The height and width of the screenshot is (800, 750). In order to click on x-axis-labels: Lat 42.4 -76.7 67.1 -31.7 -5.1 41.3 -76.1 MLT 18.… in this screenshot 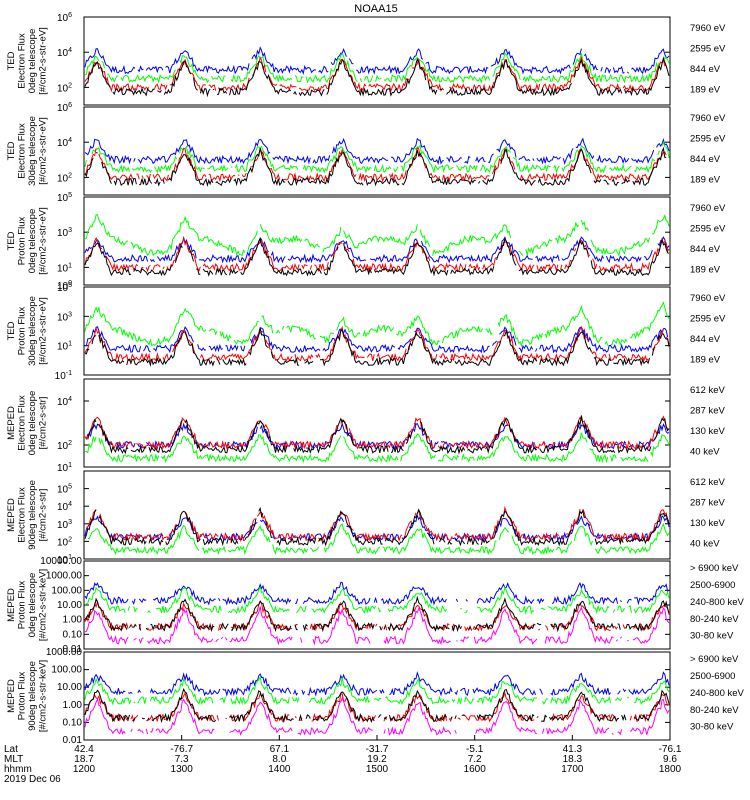, I will do `click(343, 760)`.